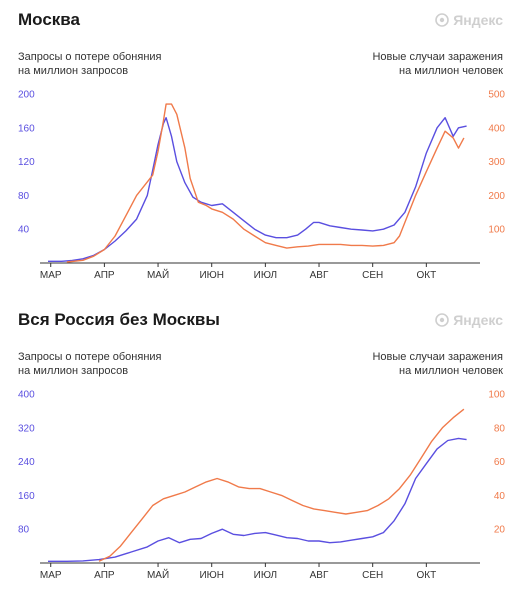 This screenshot has height=600, width=523. Describe the element at coordinates (26, 462) in the screenshot. I see `left-tick-label: 240` at that location.